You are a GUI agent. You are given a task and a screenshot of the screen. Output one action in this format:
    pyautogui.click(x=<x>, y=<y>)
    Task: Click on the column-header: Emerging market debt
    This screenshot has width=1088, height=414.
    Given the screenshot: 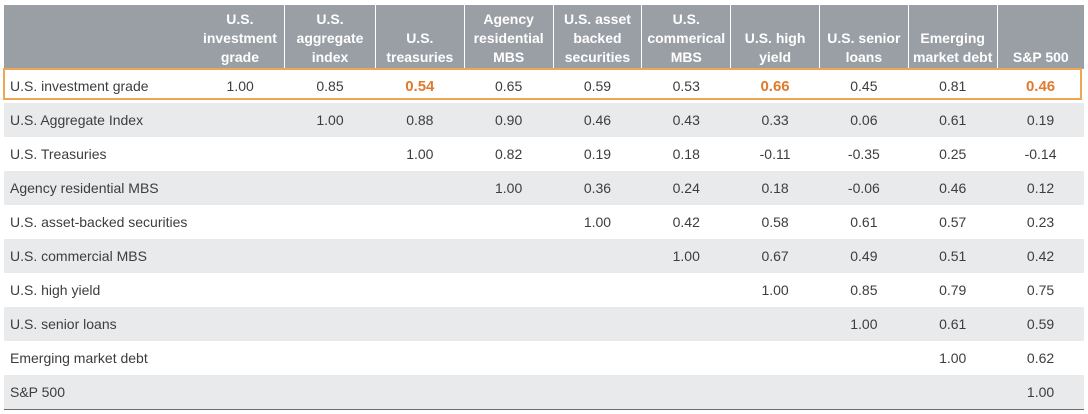 What is the action you would take?
    pyautogui.click(x=953, y=37)
    